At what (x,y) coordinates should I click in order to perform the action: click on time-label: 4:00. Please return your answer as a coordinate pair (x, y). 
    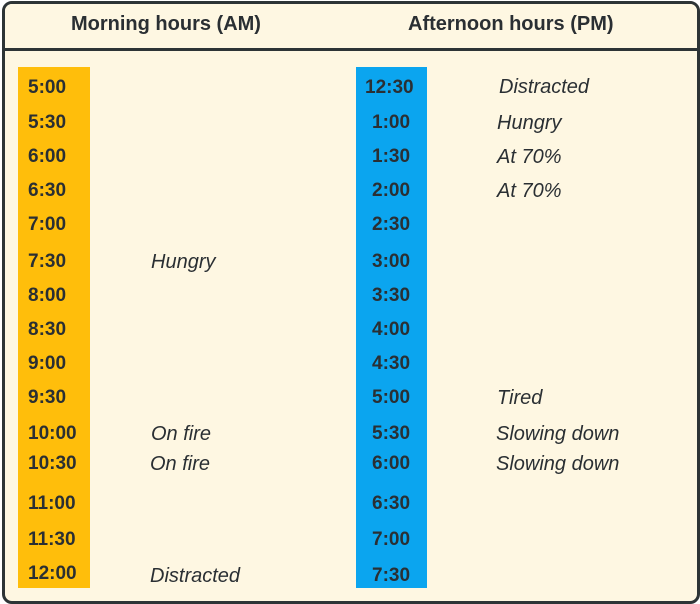
    Looking at the image, I should click on (391, 329).